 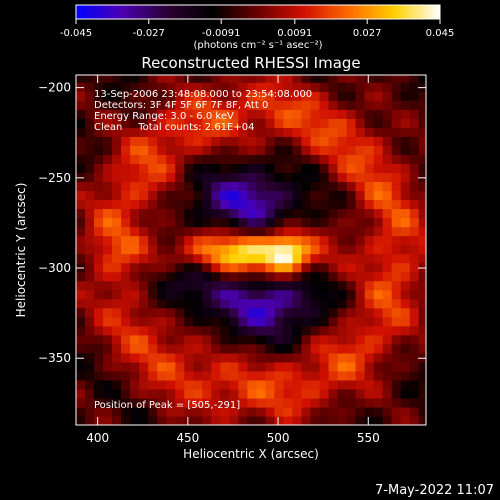 I want to click on colorbar-tick-label: -0.045, so click(x=76, y=33).